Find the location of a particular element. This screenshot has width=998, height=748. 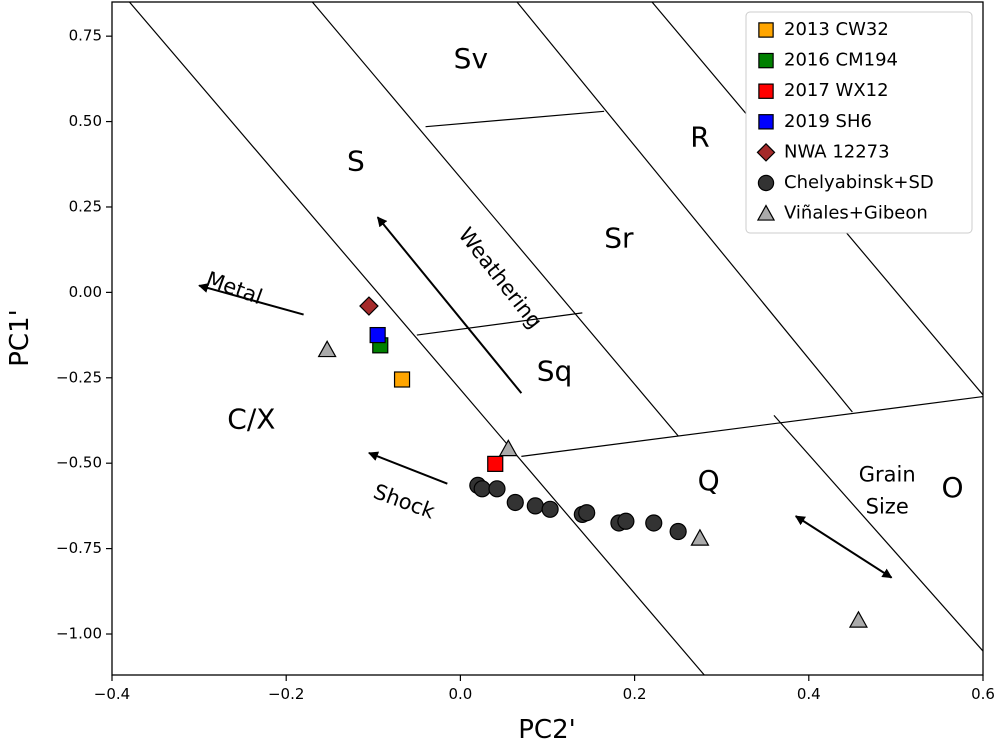

legend-label-chelyabinsk-sd: Chelyabinsk+SD is located at coordinates (859, 182).